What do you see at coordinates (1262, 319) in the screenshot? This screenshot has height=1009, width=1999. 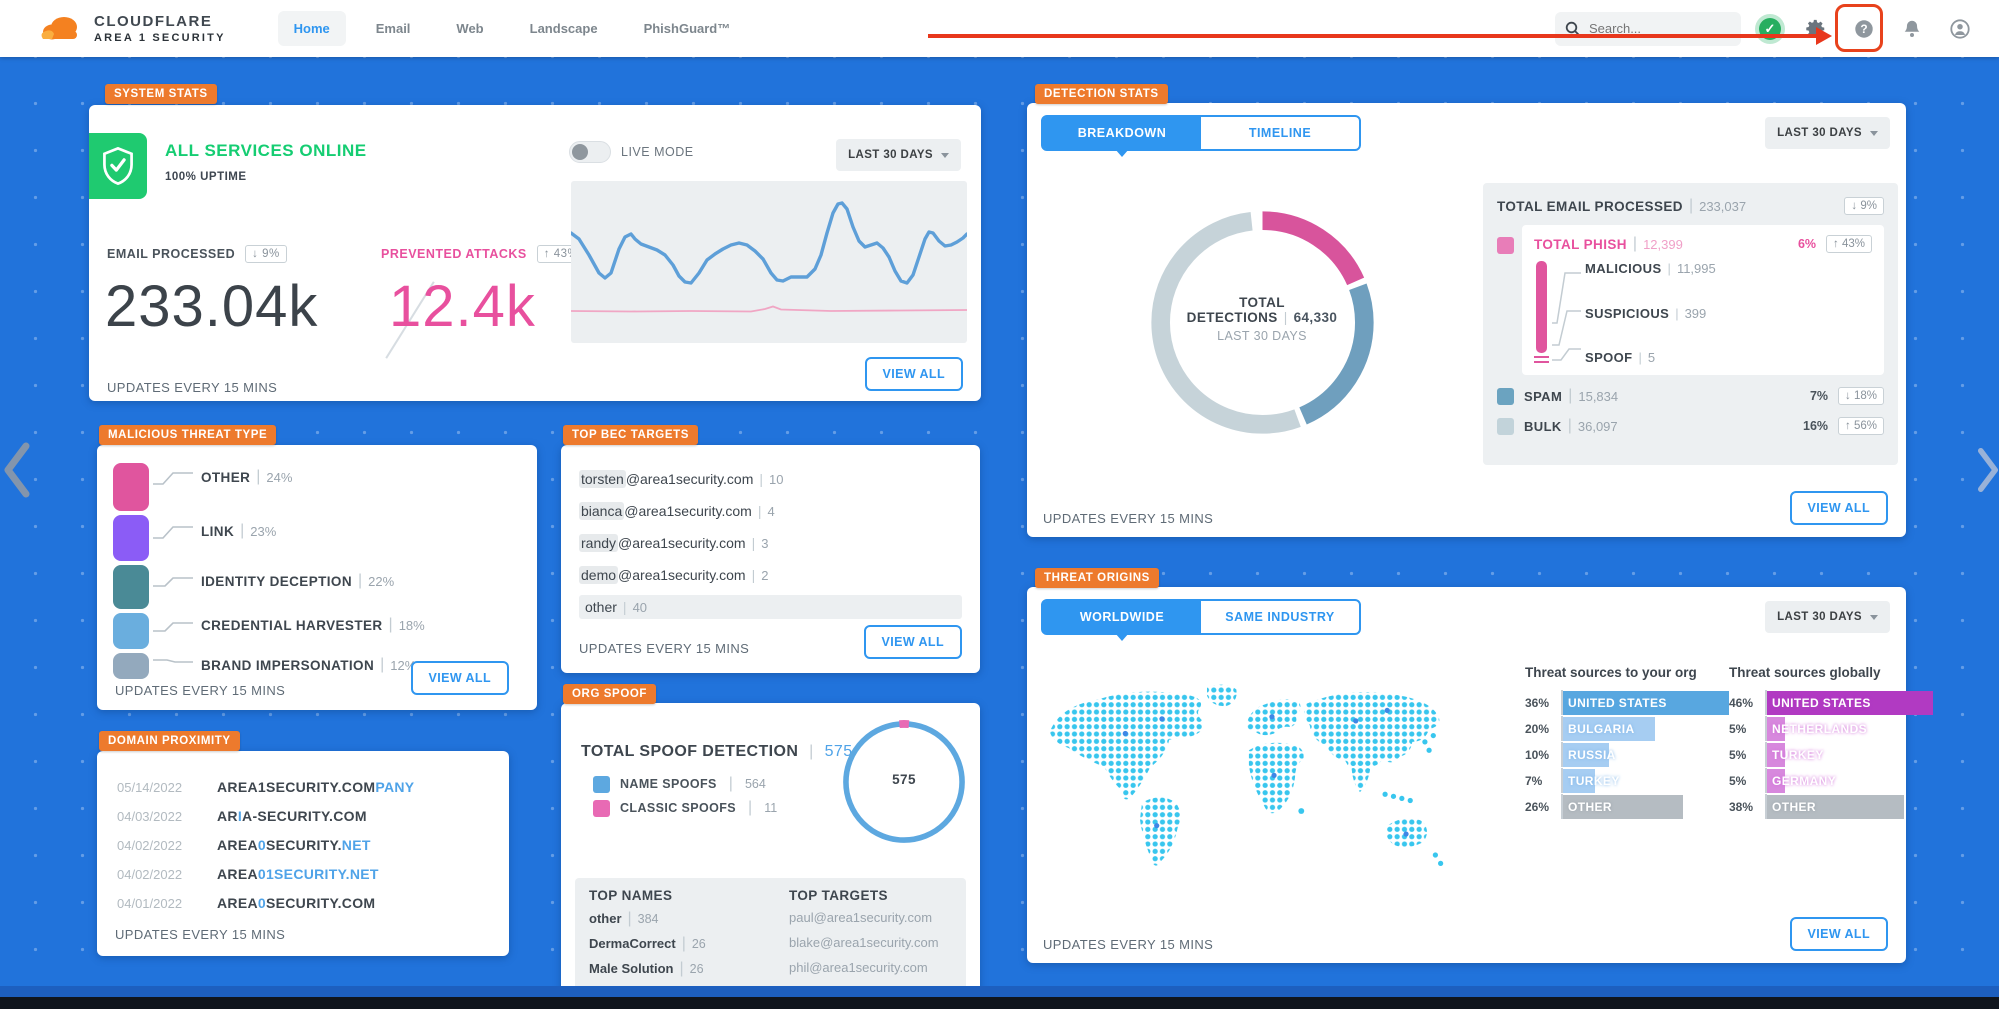 I see `detections-donut-center: TOTAL DETECTIONS | 64,330 LAST 30 DAYS` at bounding box center [1262, 319].